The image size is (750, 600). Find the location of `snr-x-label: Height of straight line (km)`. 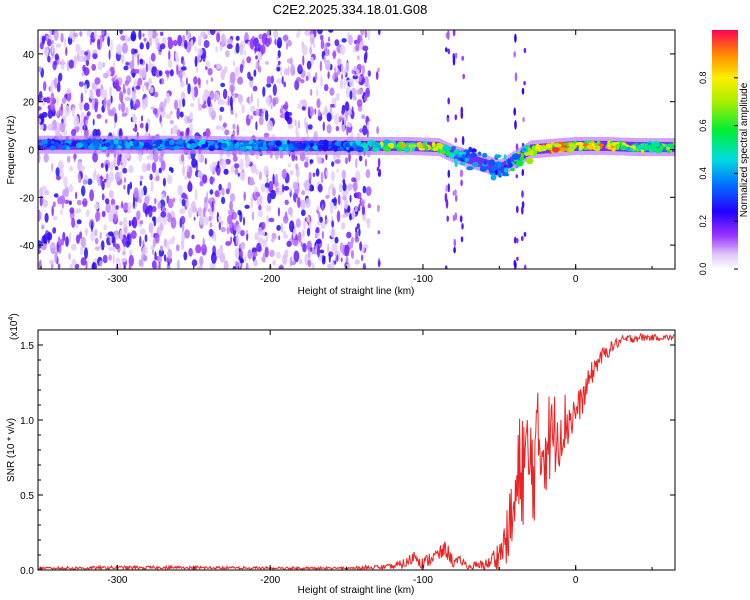

snr-x-label: Height of straight line (km) is located at coordinates (356, 590).